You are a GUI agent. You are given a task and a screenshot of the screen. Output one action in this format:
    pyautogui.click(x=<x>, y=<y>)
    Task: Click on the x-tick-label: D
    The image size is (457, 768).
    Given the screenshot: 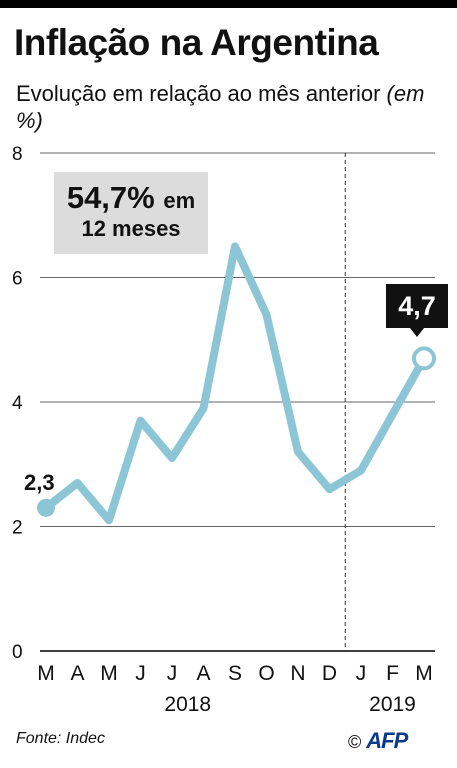 What is the action you would take?
    pyautogui.click(x=329, y=673)
    